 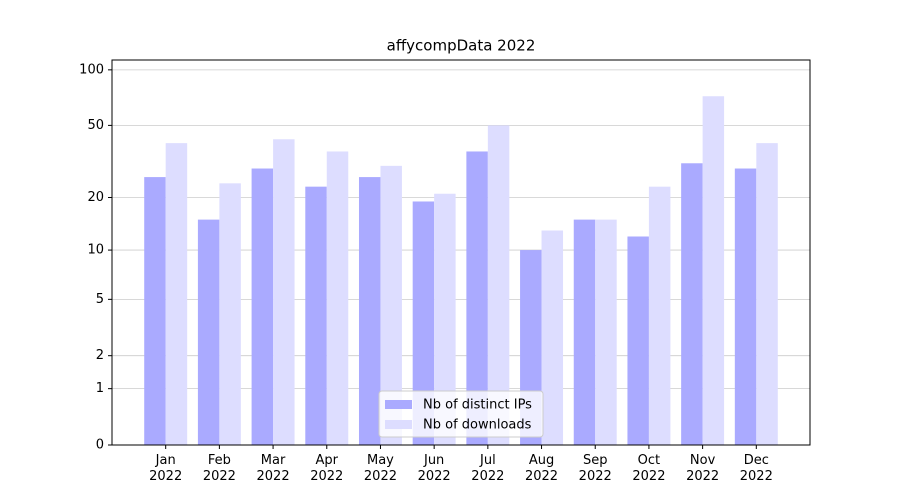 What do you see at coordinates (273, 468) in the screenshot?
I see `x-tick-label: Mar 2022` at bounding box center [273, 468].